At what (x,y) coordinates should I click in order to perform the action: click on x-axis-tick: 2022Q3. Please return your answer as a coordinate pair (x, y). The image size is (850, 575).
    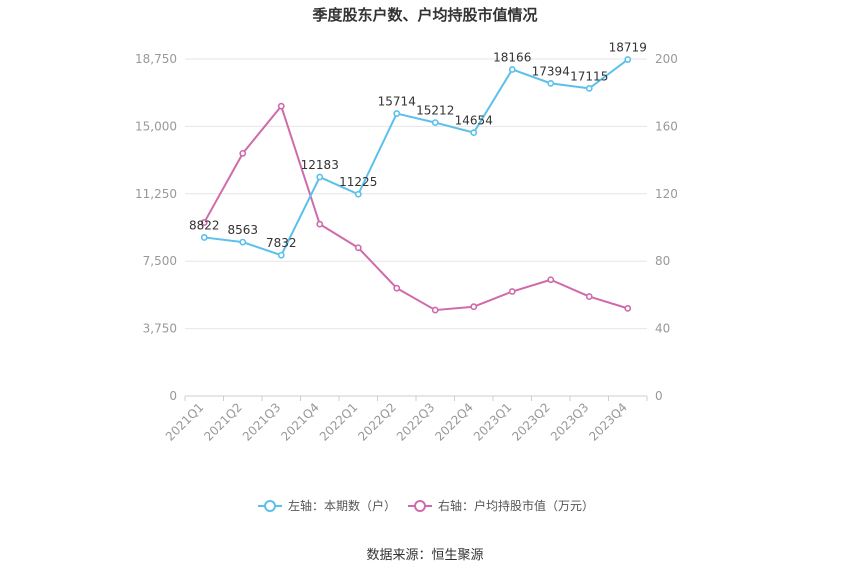
    Looking at the image, I should click on (416, 422).